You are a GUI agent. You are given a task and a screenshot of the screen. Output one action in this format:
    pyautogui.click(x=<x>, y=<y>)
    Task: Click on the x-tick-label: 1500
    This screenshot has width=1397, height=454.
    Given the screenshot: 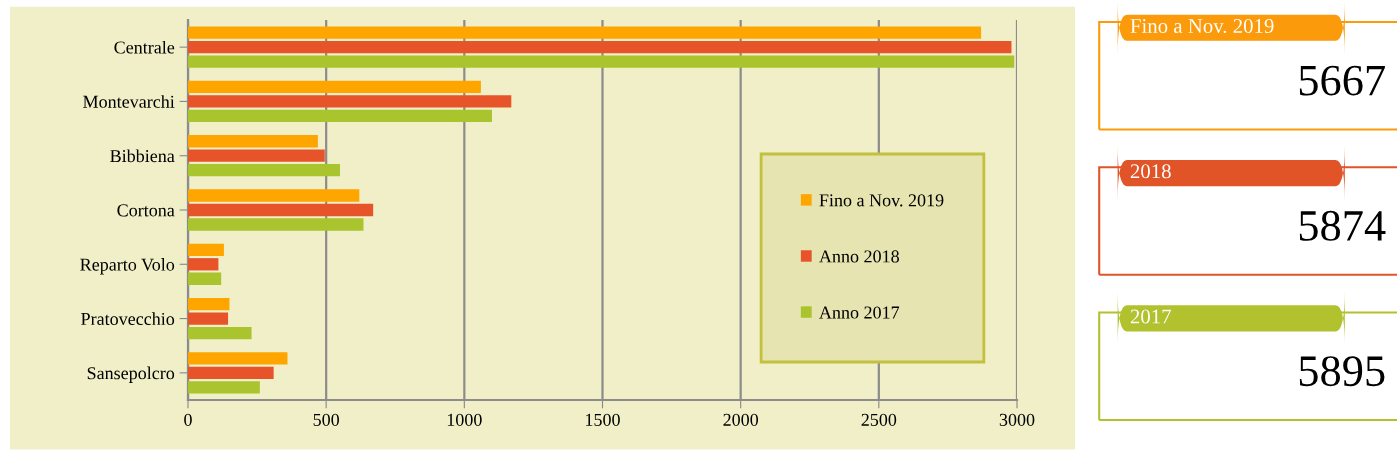 What is the action you would take?
    pyautogui.click(x=603, y=419)
    